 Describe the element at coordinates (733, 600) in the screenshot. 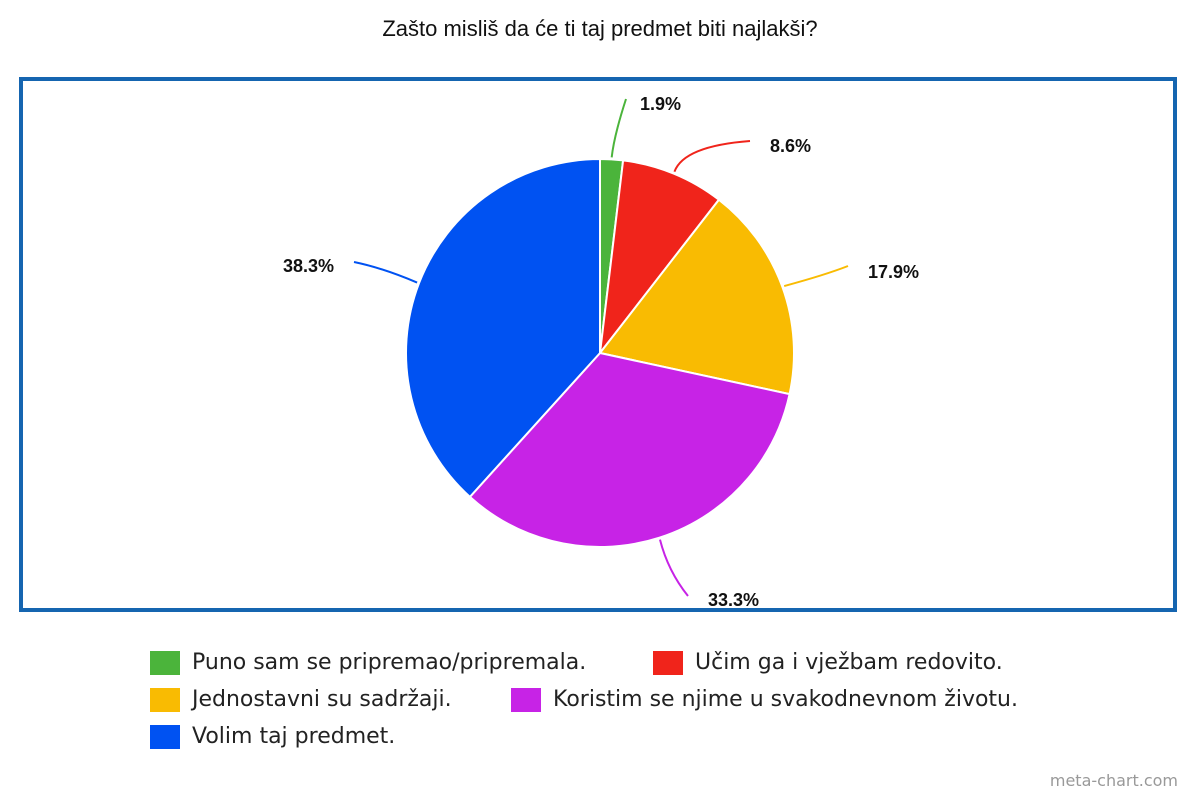

I see `data-label-3: 33.3%` at that location.